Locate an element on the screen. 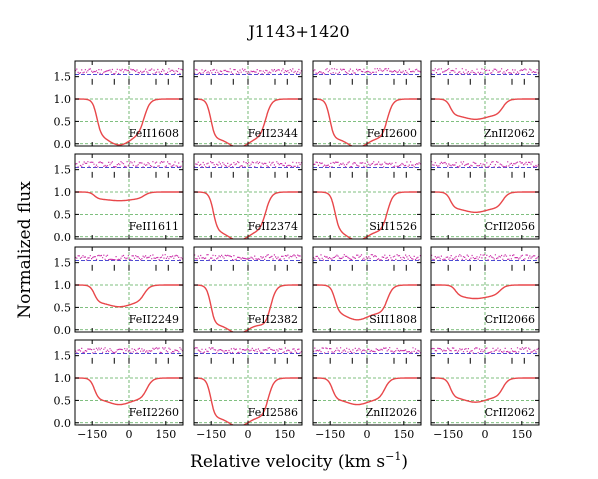 The image size is (598, 479). panel-crii2066: CrII2066 is located at coordinates (485, 289).